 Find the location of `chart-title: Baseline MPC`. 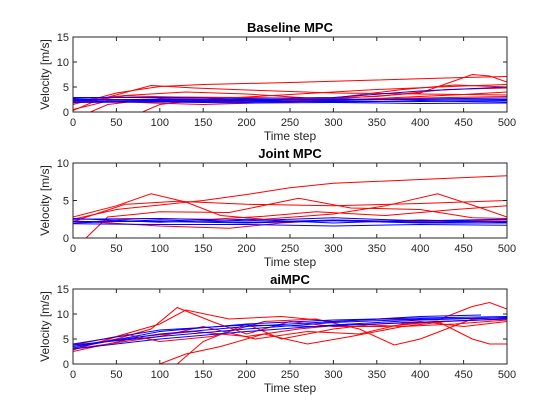

chart-title: Baseline MPC is located at coordinates (290, 27).